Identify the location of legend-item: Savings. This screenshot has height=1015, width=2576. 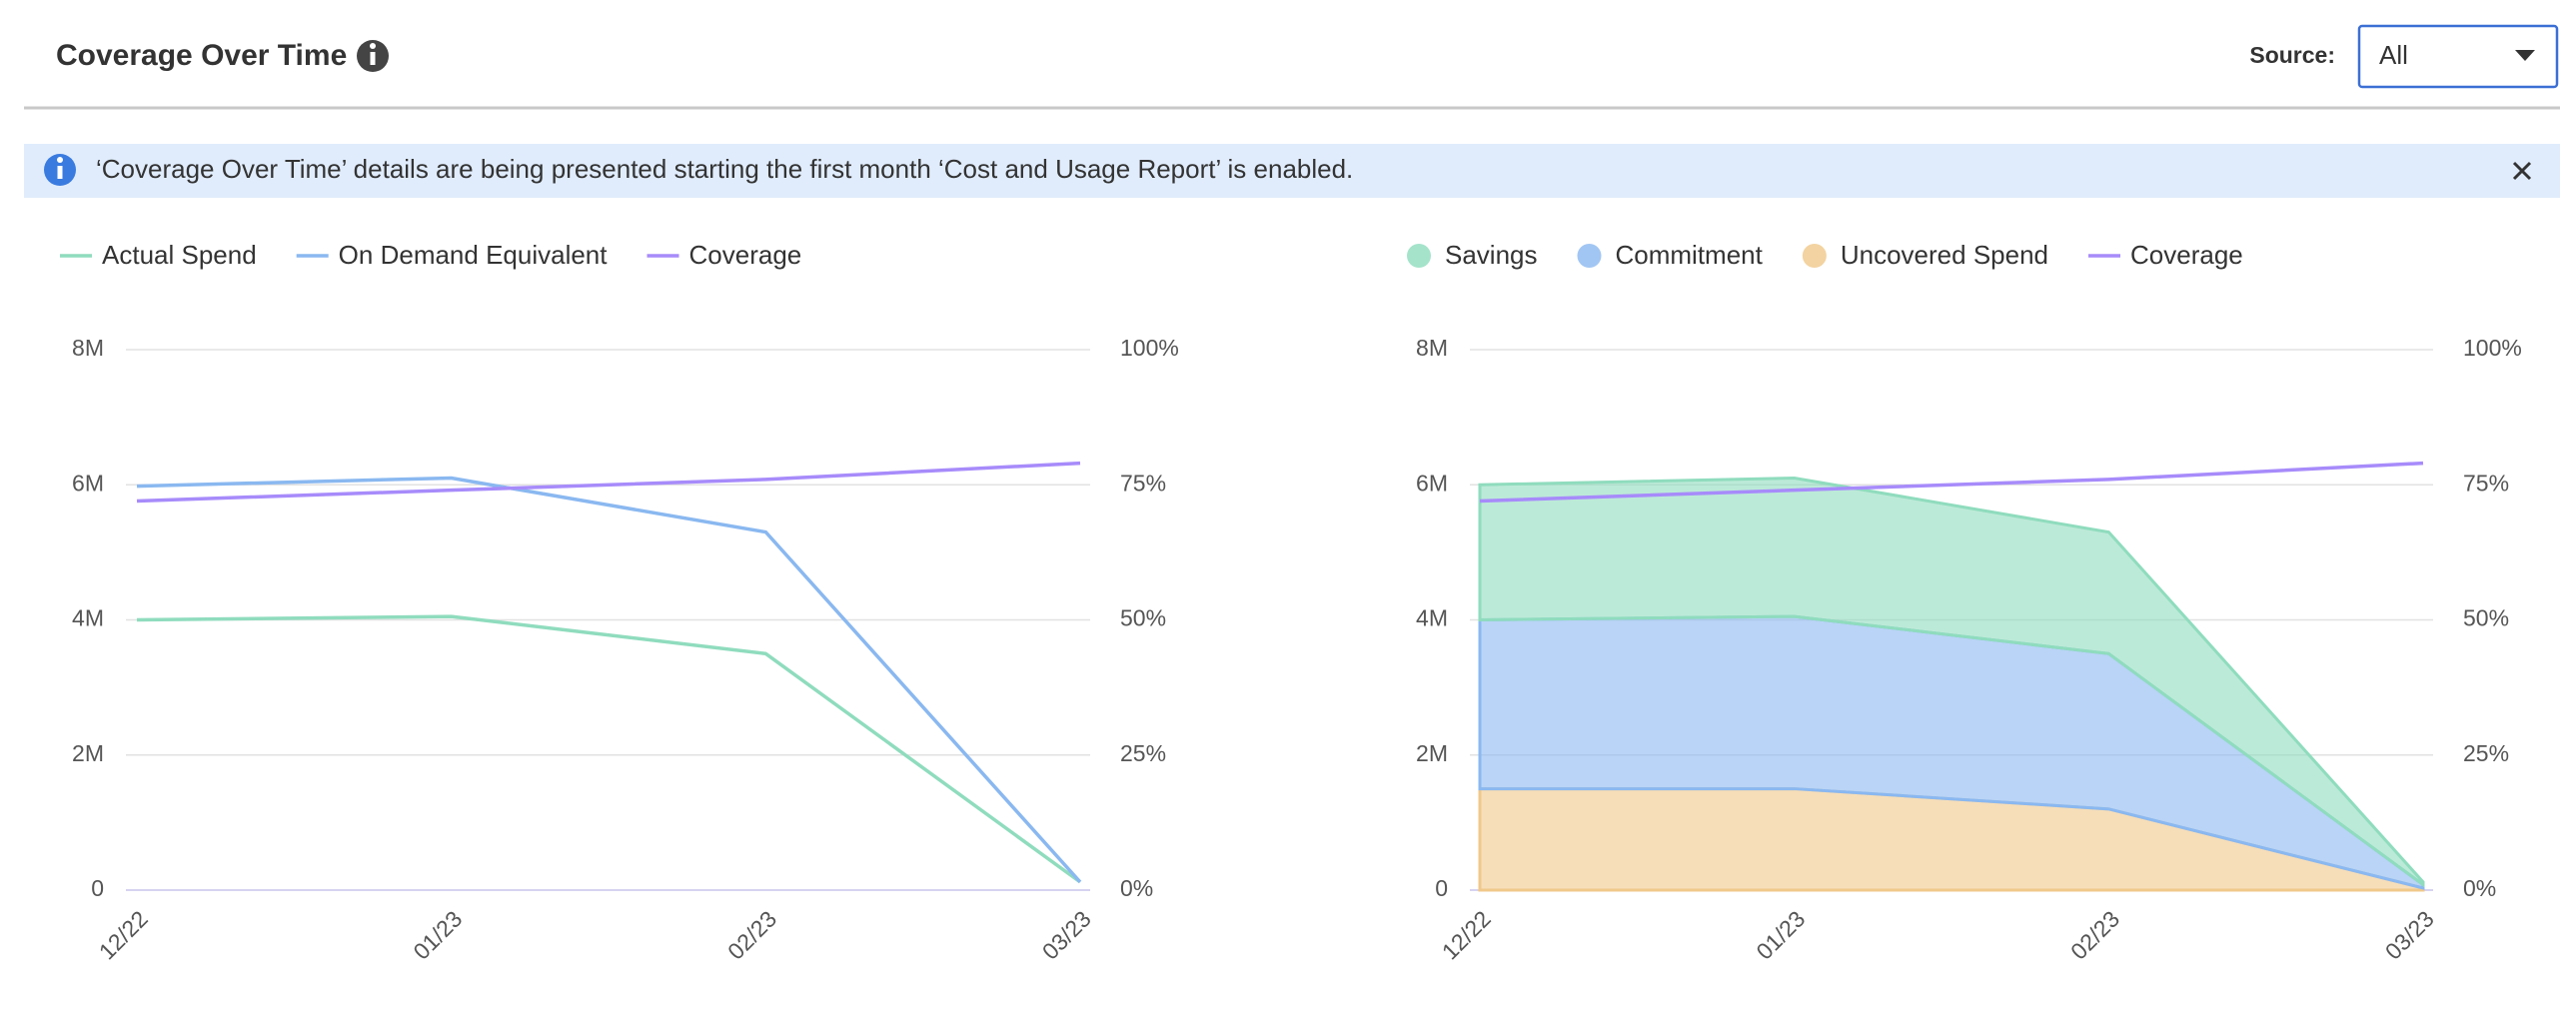
(1472, 255).